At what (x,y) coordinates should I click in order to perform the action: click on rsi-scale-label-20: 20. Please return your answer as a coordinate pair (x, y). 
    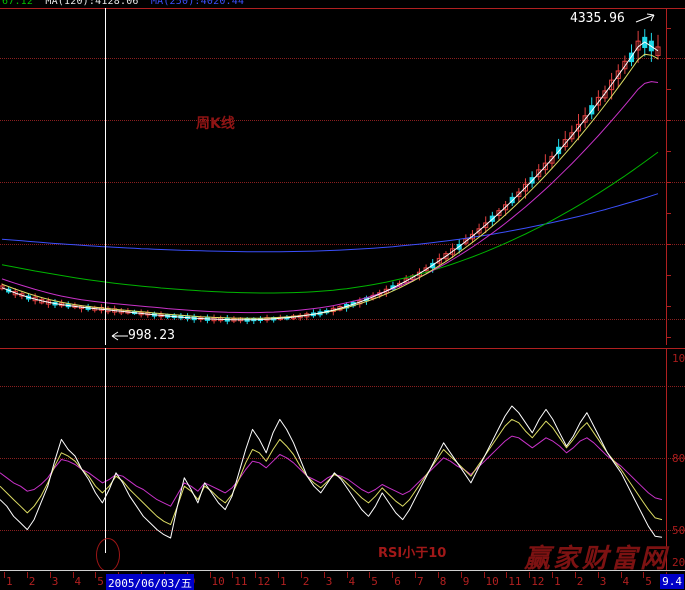
    Looking at the image, I should click on (678, 562).